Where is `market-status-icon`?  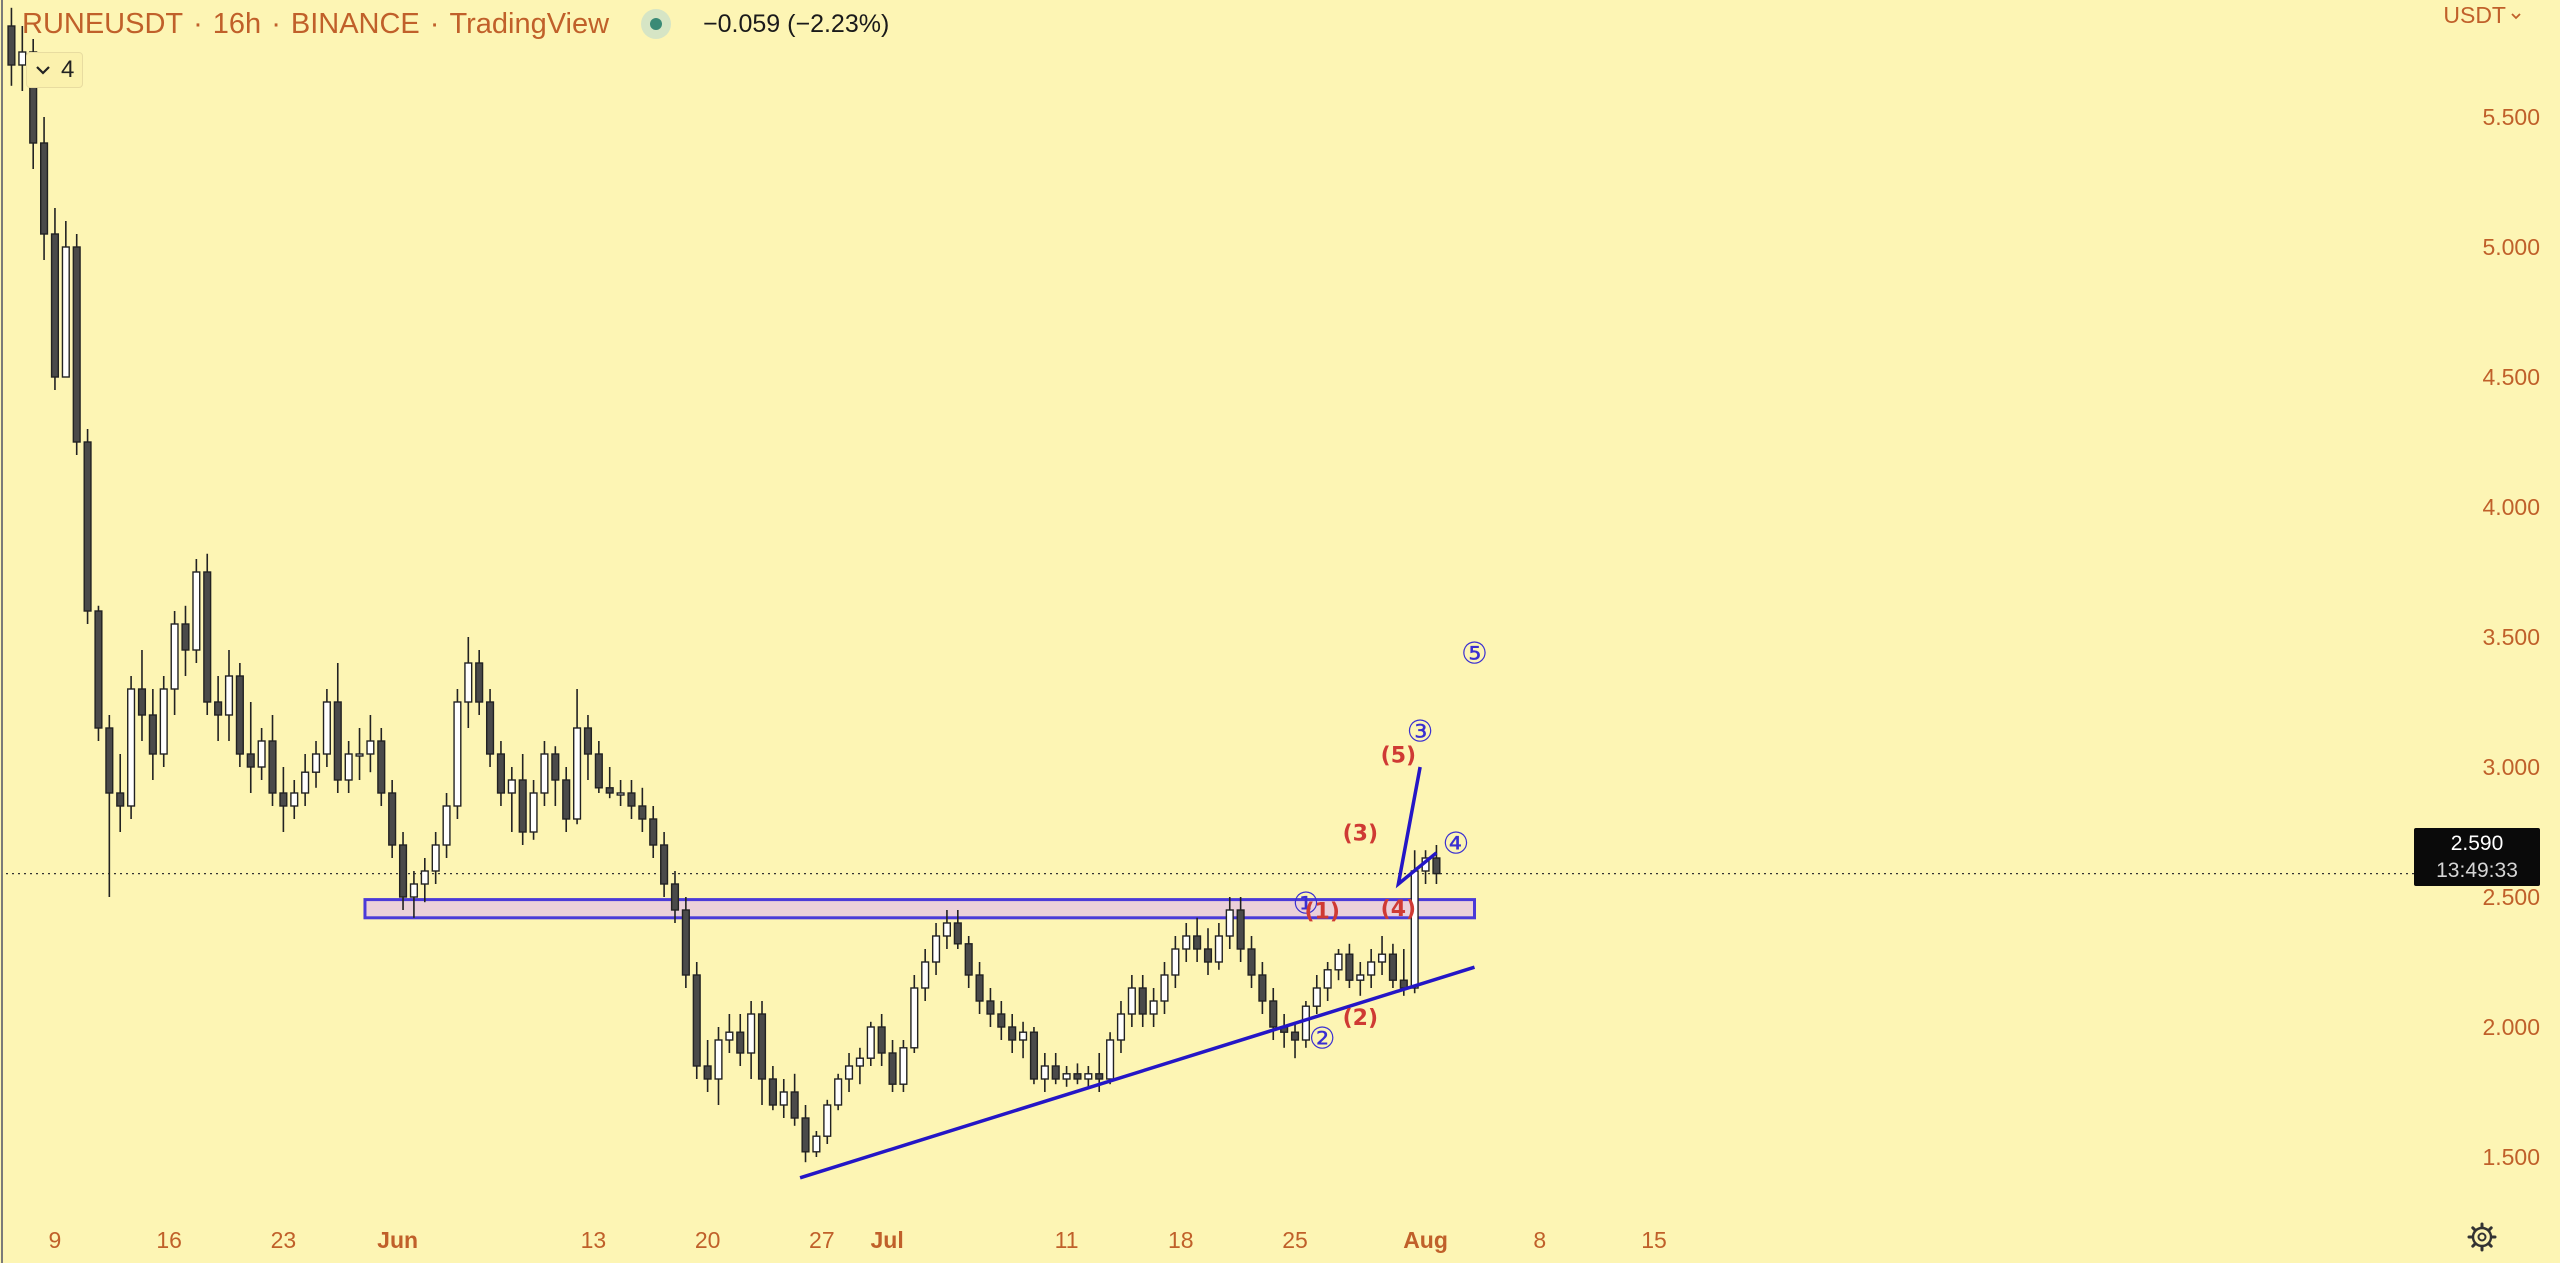
market-status-icon is located at coordinates (656, 24).